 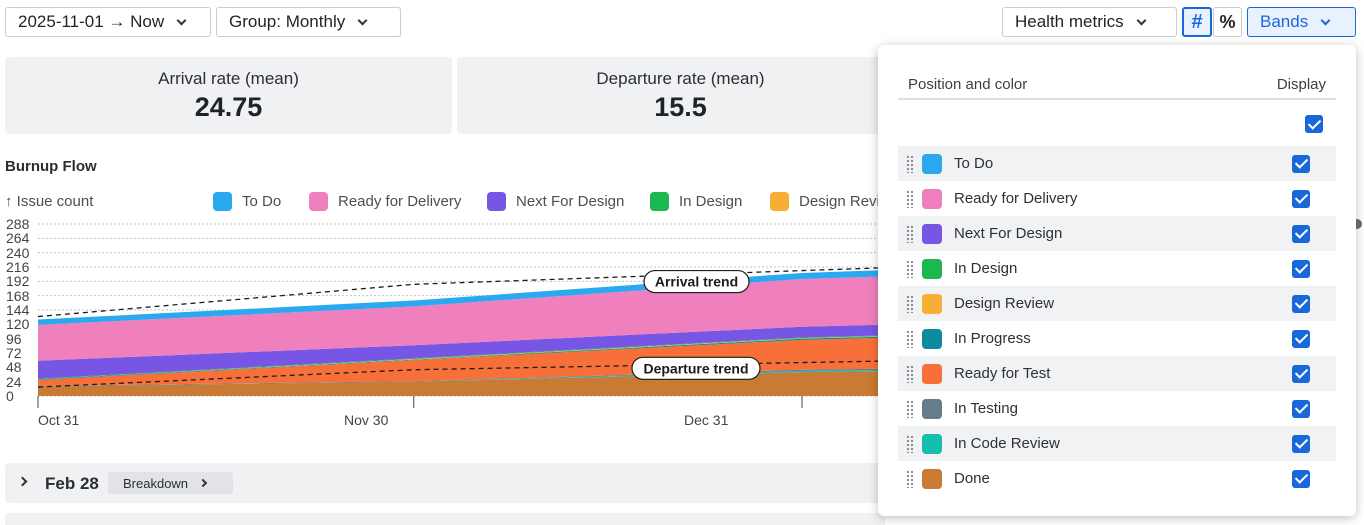 I want to click on band-row-in-code-review: In Code Review, so click(x=1117, y=443).